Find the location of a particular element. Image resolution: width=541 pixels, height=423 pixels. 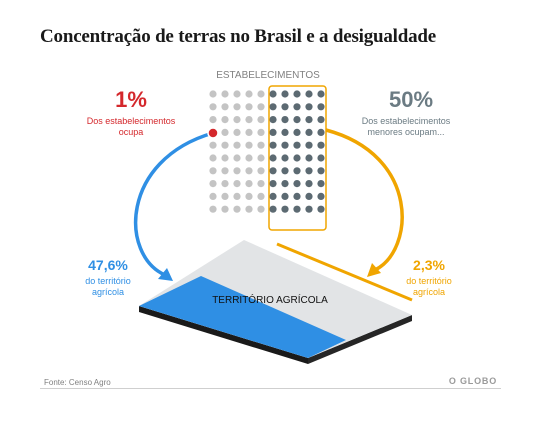

land-orange-edge is located at coordinates (344, 272).